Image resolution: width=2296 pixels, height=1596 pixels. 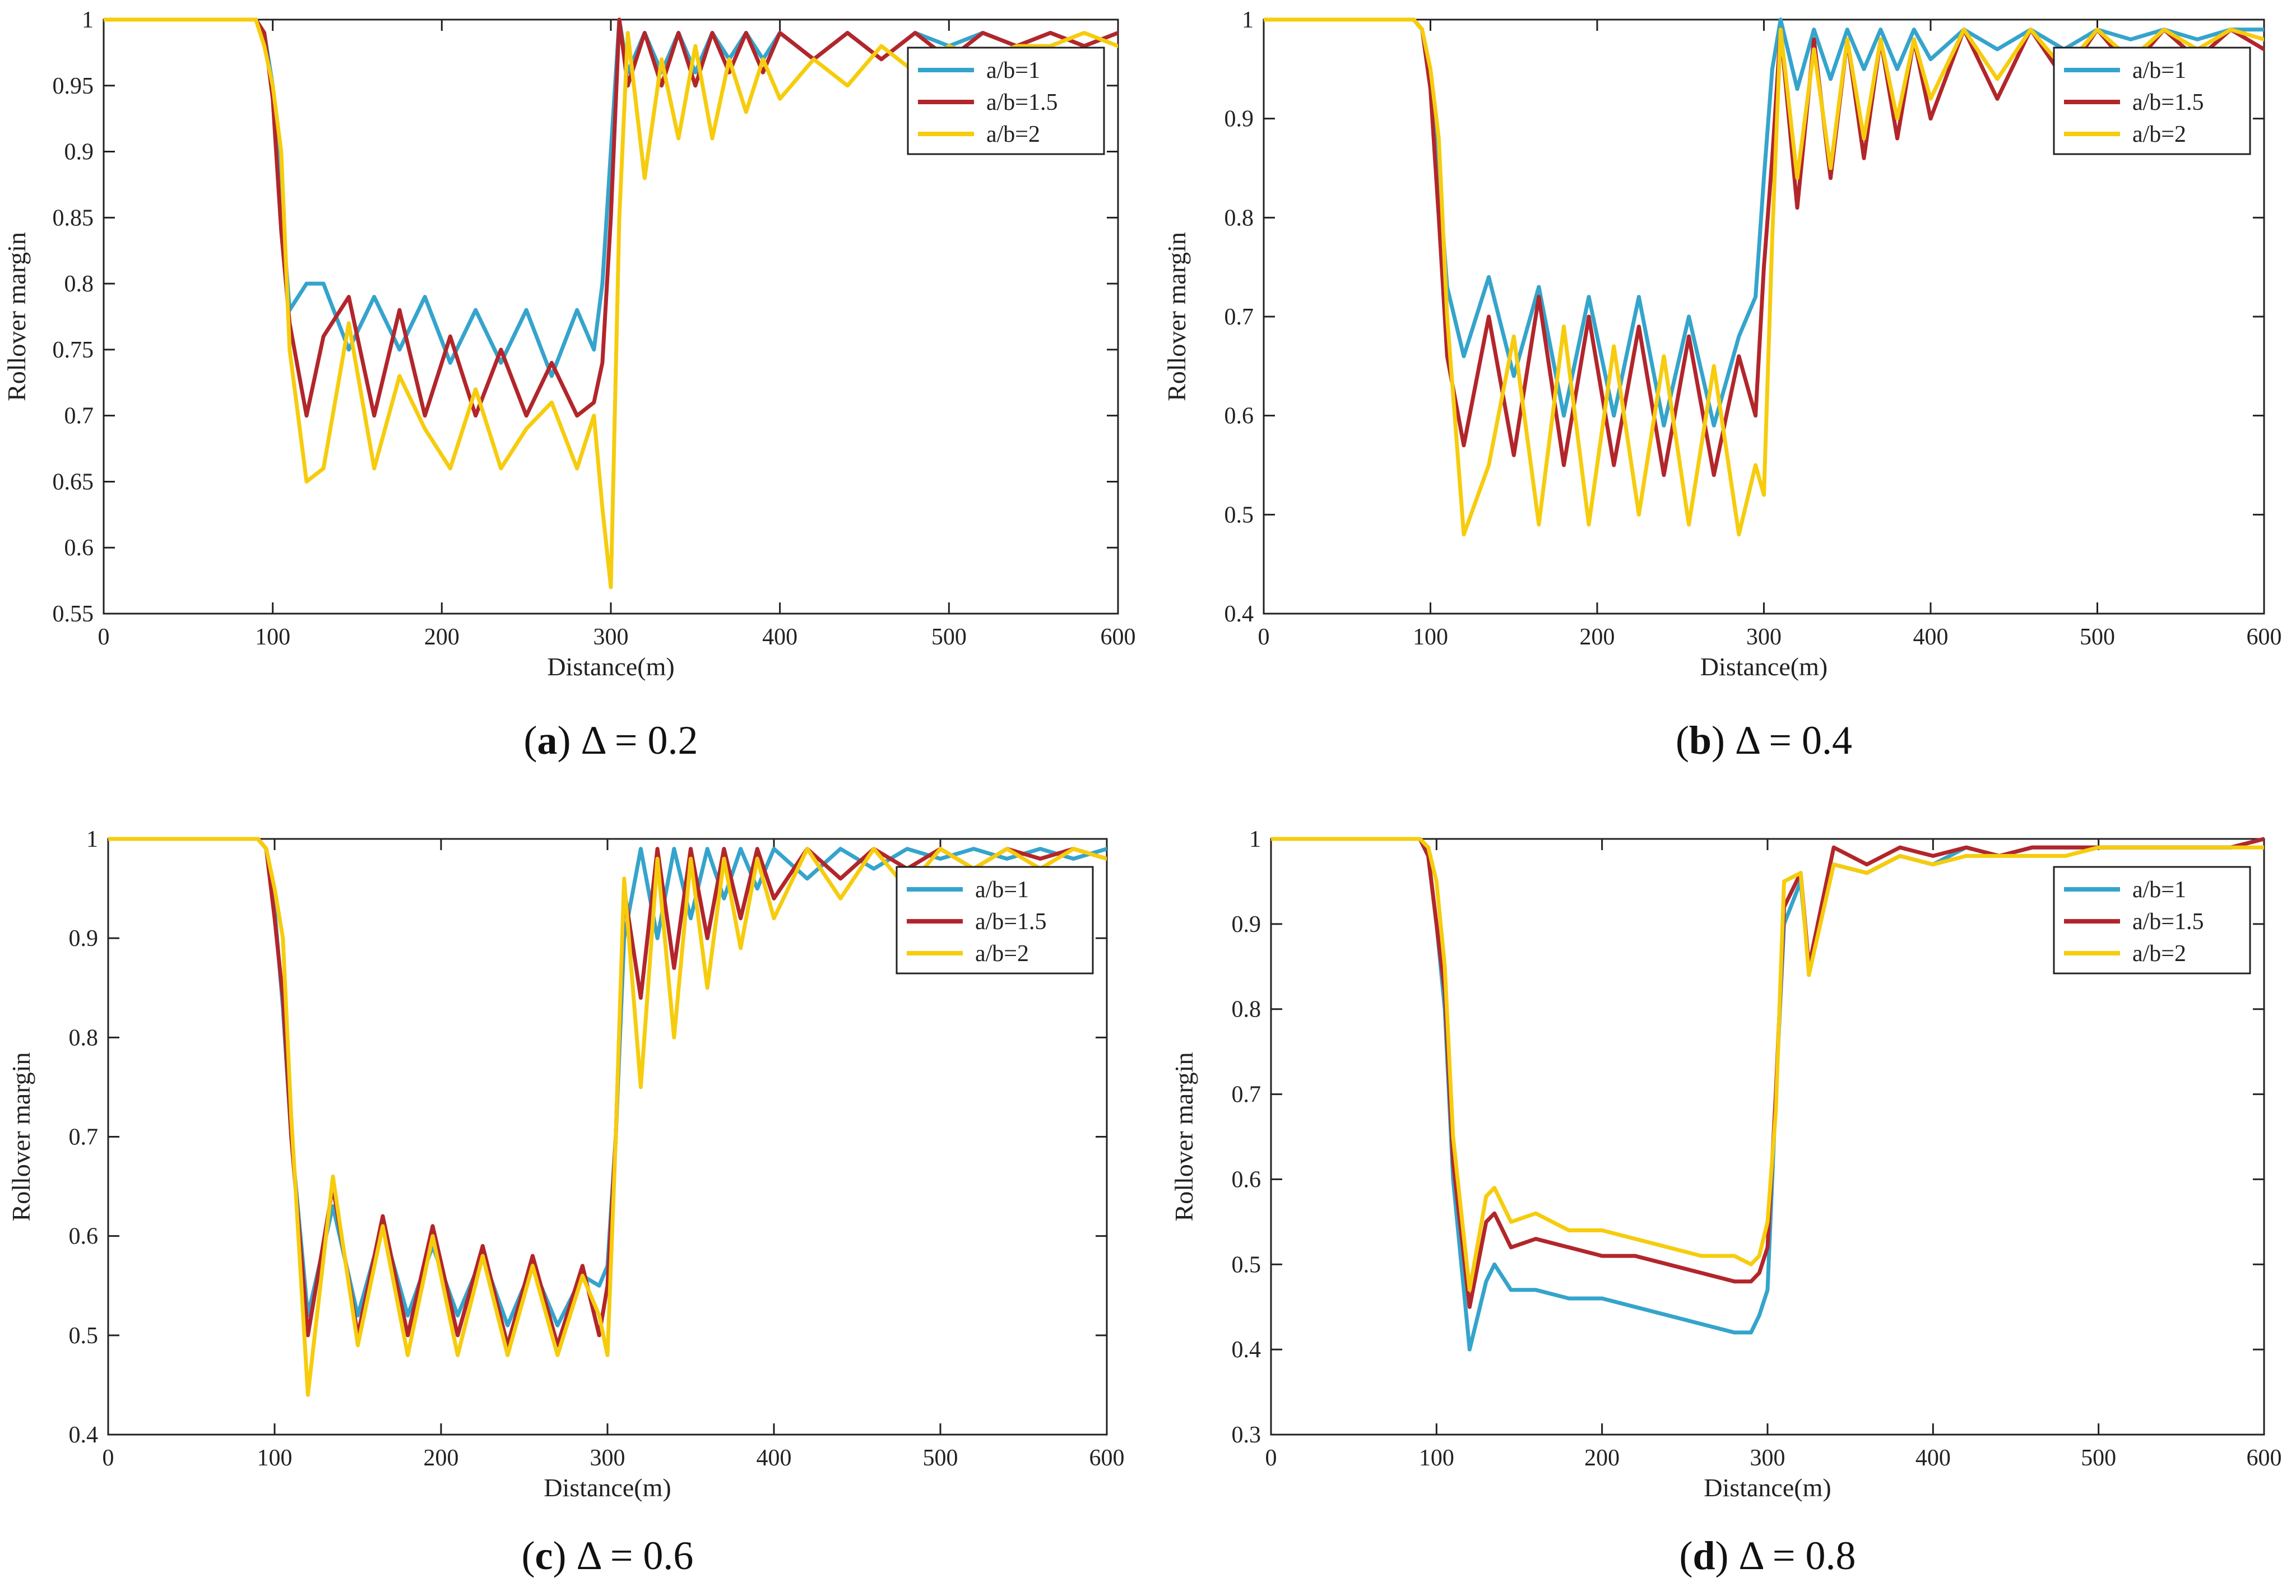 What do you see at coordinates (73, 482) in the screenshot?
I see `y-tick-label: 0.65` at bounding box center [73, 482].